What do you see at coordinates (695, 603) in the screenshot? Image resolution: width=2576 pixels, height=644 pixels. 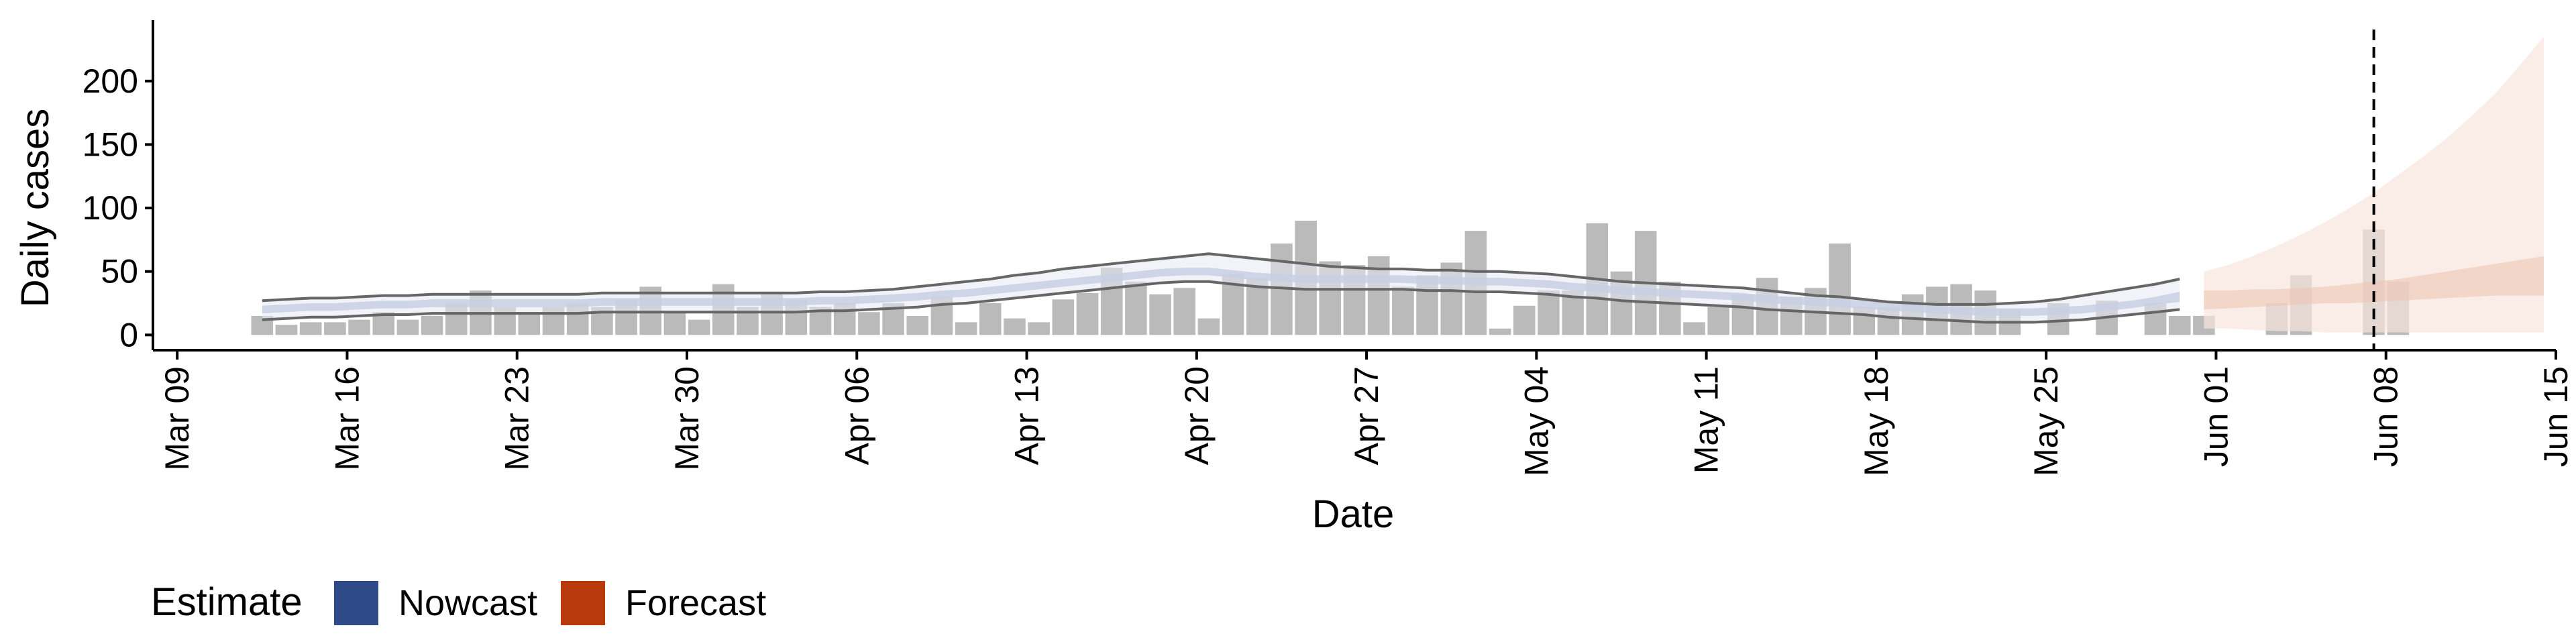 I see `legend-label-forecast: Forecast` at bounding box center [695, 603].